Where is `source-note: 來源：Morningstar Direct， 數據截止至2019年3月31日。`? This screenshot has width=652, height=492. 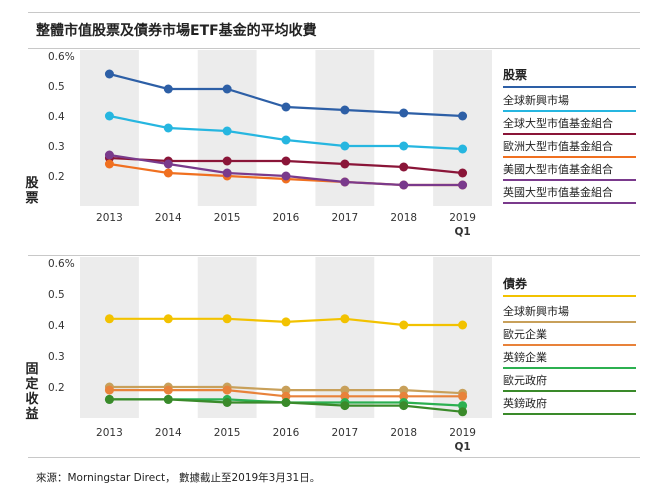 source-note: 來源：Morningstar Direct， 數據截止至2019年3月31日。 is located at coordinates (178, 478).